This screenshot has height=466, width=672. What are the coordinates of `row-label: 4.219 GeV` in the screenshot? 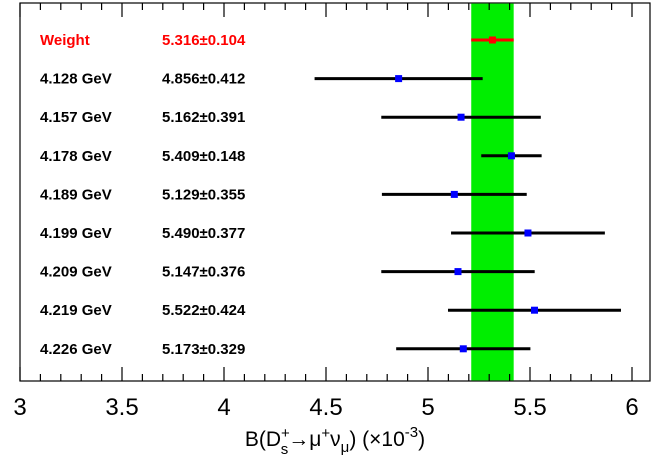 It's located at (76, 310).